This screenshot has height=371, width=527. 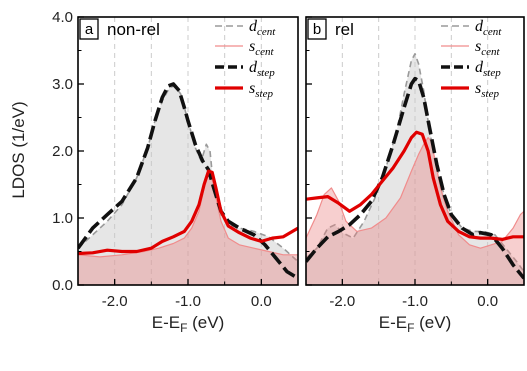 I want to click on panel-a-ytick-label-4: 4.0, so click(x=62, y=17).